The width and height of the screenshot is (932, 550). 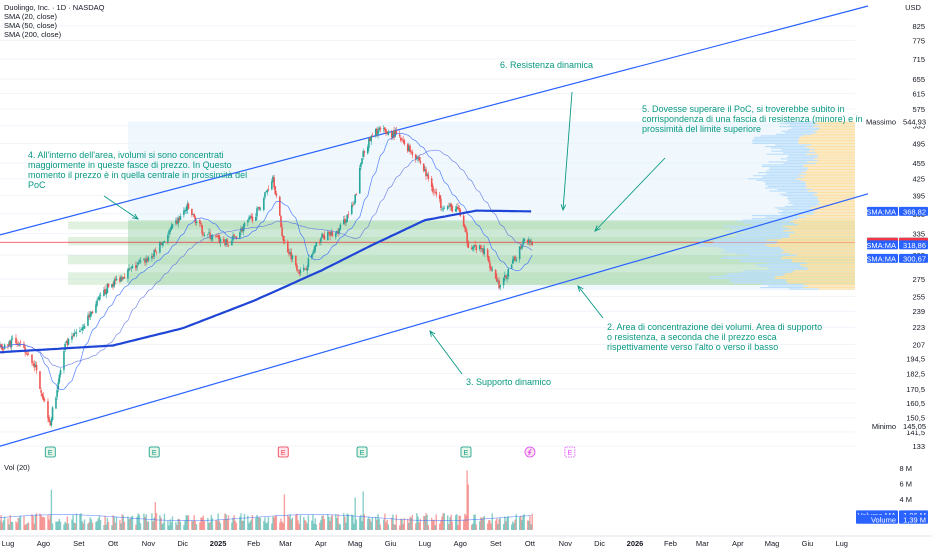 What do you see at coordinates (547, 65) in the screenshot?
I see `annotation-6: 6. Resistenza dinamica` at bounding box center [547, 65].